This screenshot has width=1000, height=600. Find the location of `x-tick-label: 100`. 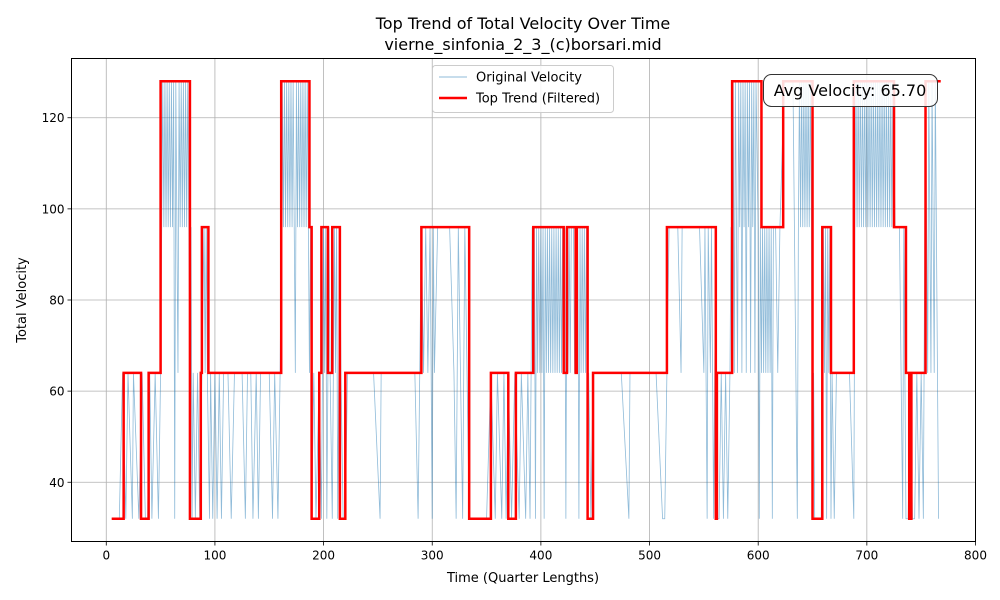

x-tick-label: 100 is located at coordinates (214, 556).